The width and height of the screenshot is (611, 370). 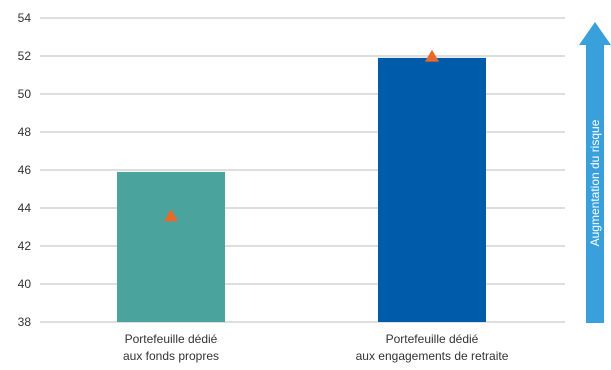 What do you see at coordinates (595, 182) in the screenshot?
I see `risk-arrow-label: Augmentation du risque` at bounding box center [595, 182].